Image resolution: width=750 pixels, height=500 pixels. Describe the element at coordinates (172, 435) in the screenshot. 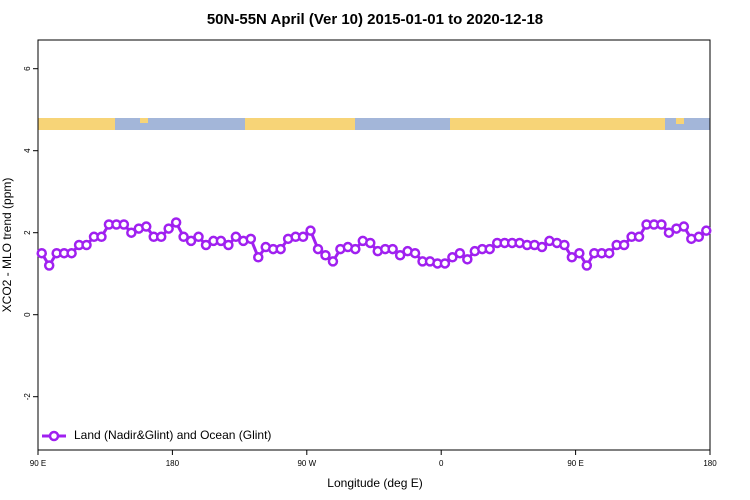

I see `legend-label: Land (Nadir&Glint) and Ocean (Glint)` at that location.